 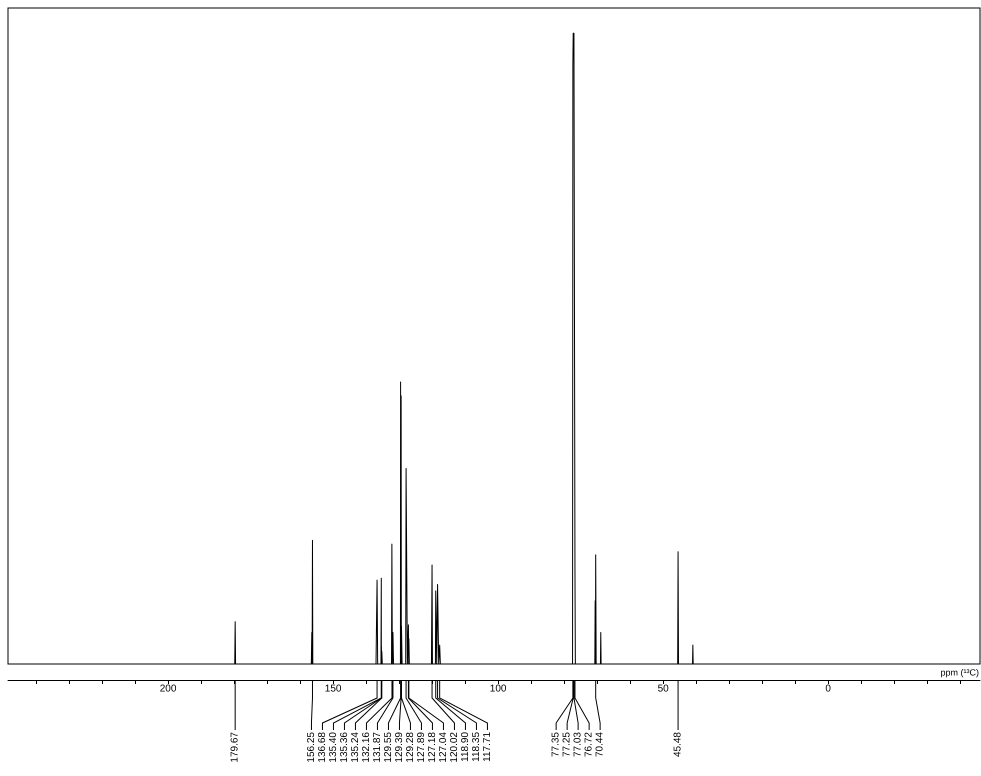 I want to click on x-tick-label: 100, so click(x=498, y=689).